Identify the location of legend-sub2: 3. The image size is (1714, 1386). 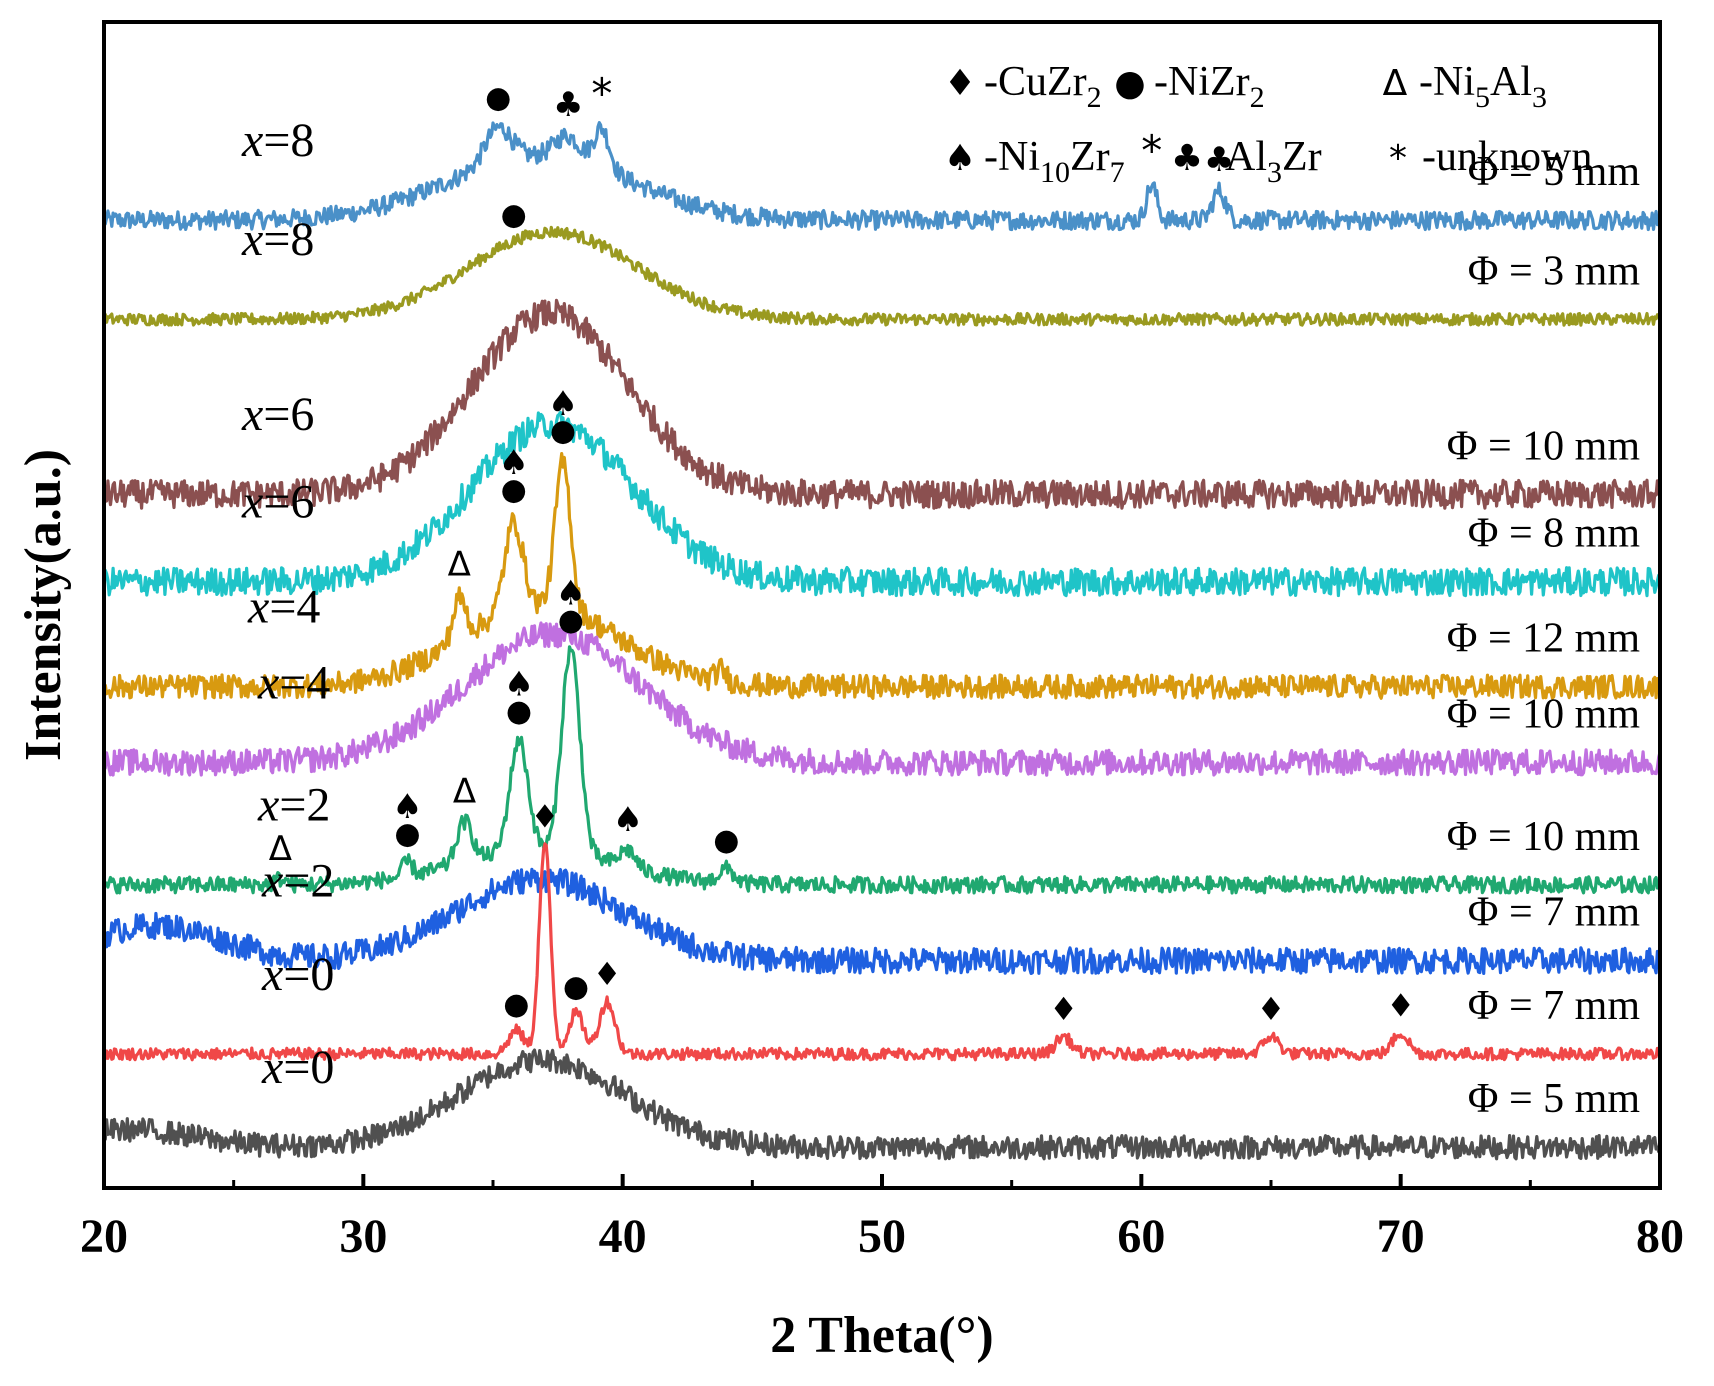
(1539, 97).